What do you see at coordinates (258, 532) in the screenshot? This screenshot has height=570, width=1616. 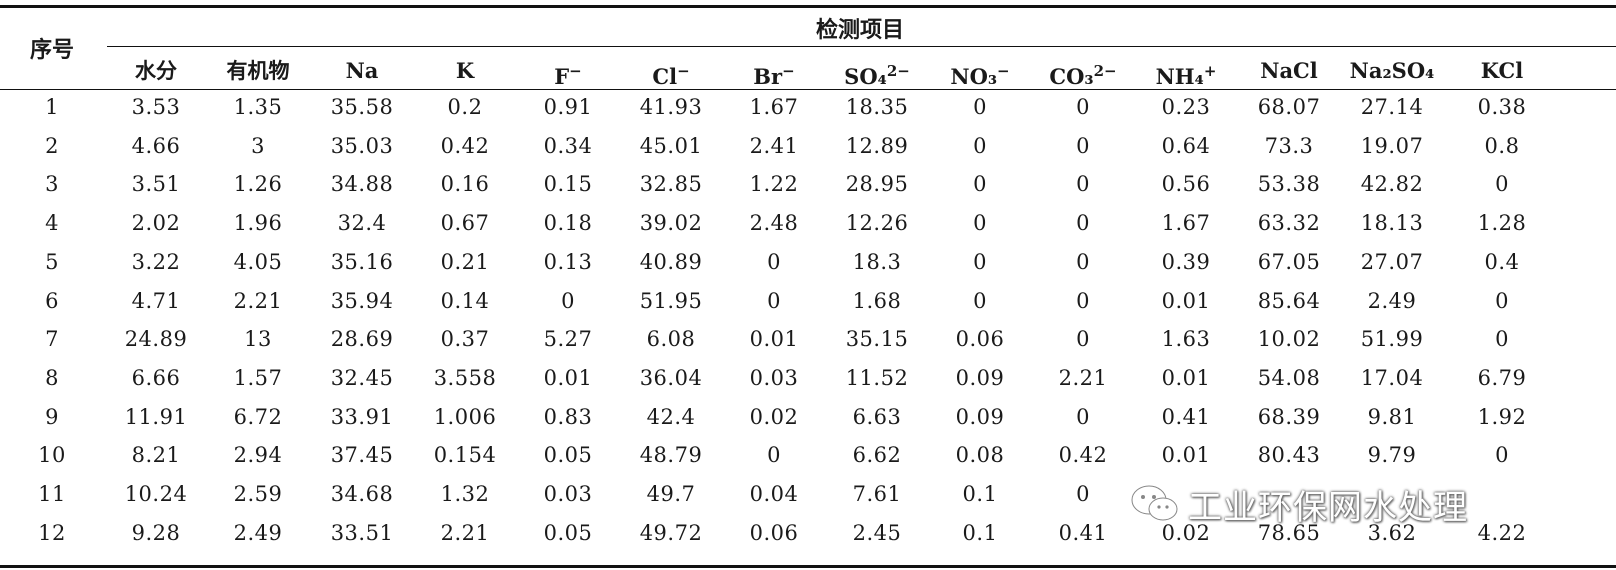 I see `table-cell: 2.49` at bounding box center [258, 532].